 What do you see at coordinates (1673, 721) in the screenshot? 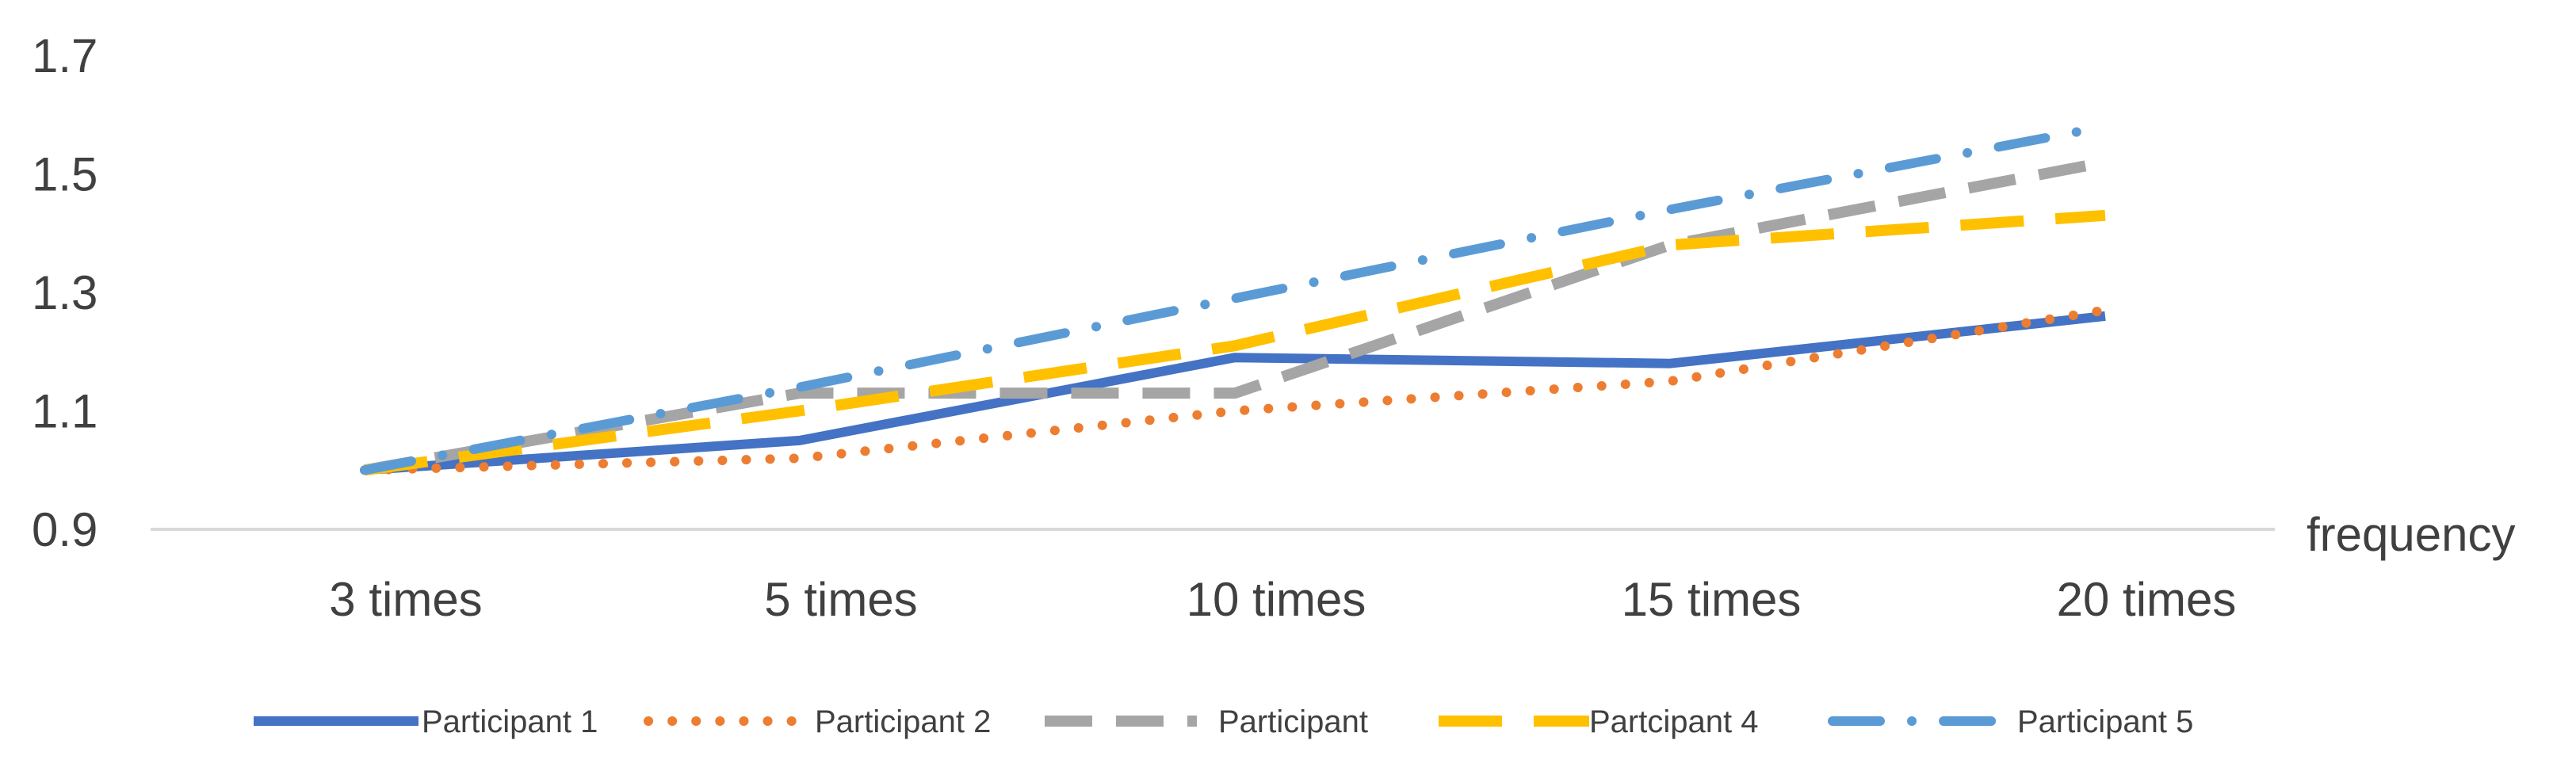
I see `legend-label: Partcipant 4` at bounding box center [1673, 721].